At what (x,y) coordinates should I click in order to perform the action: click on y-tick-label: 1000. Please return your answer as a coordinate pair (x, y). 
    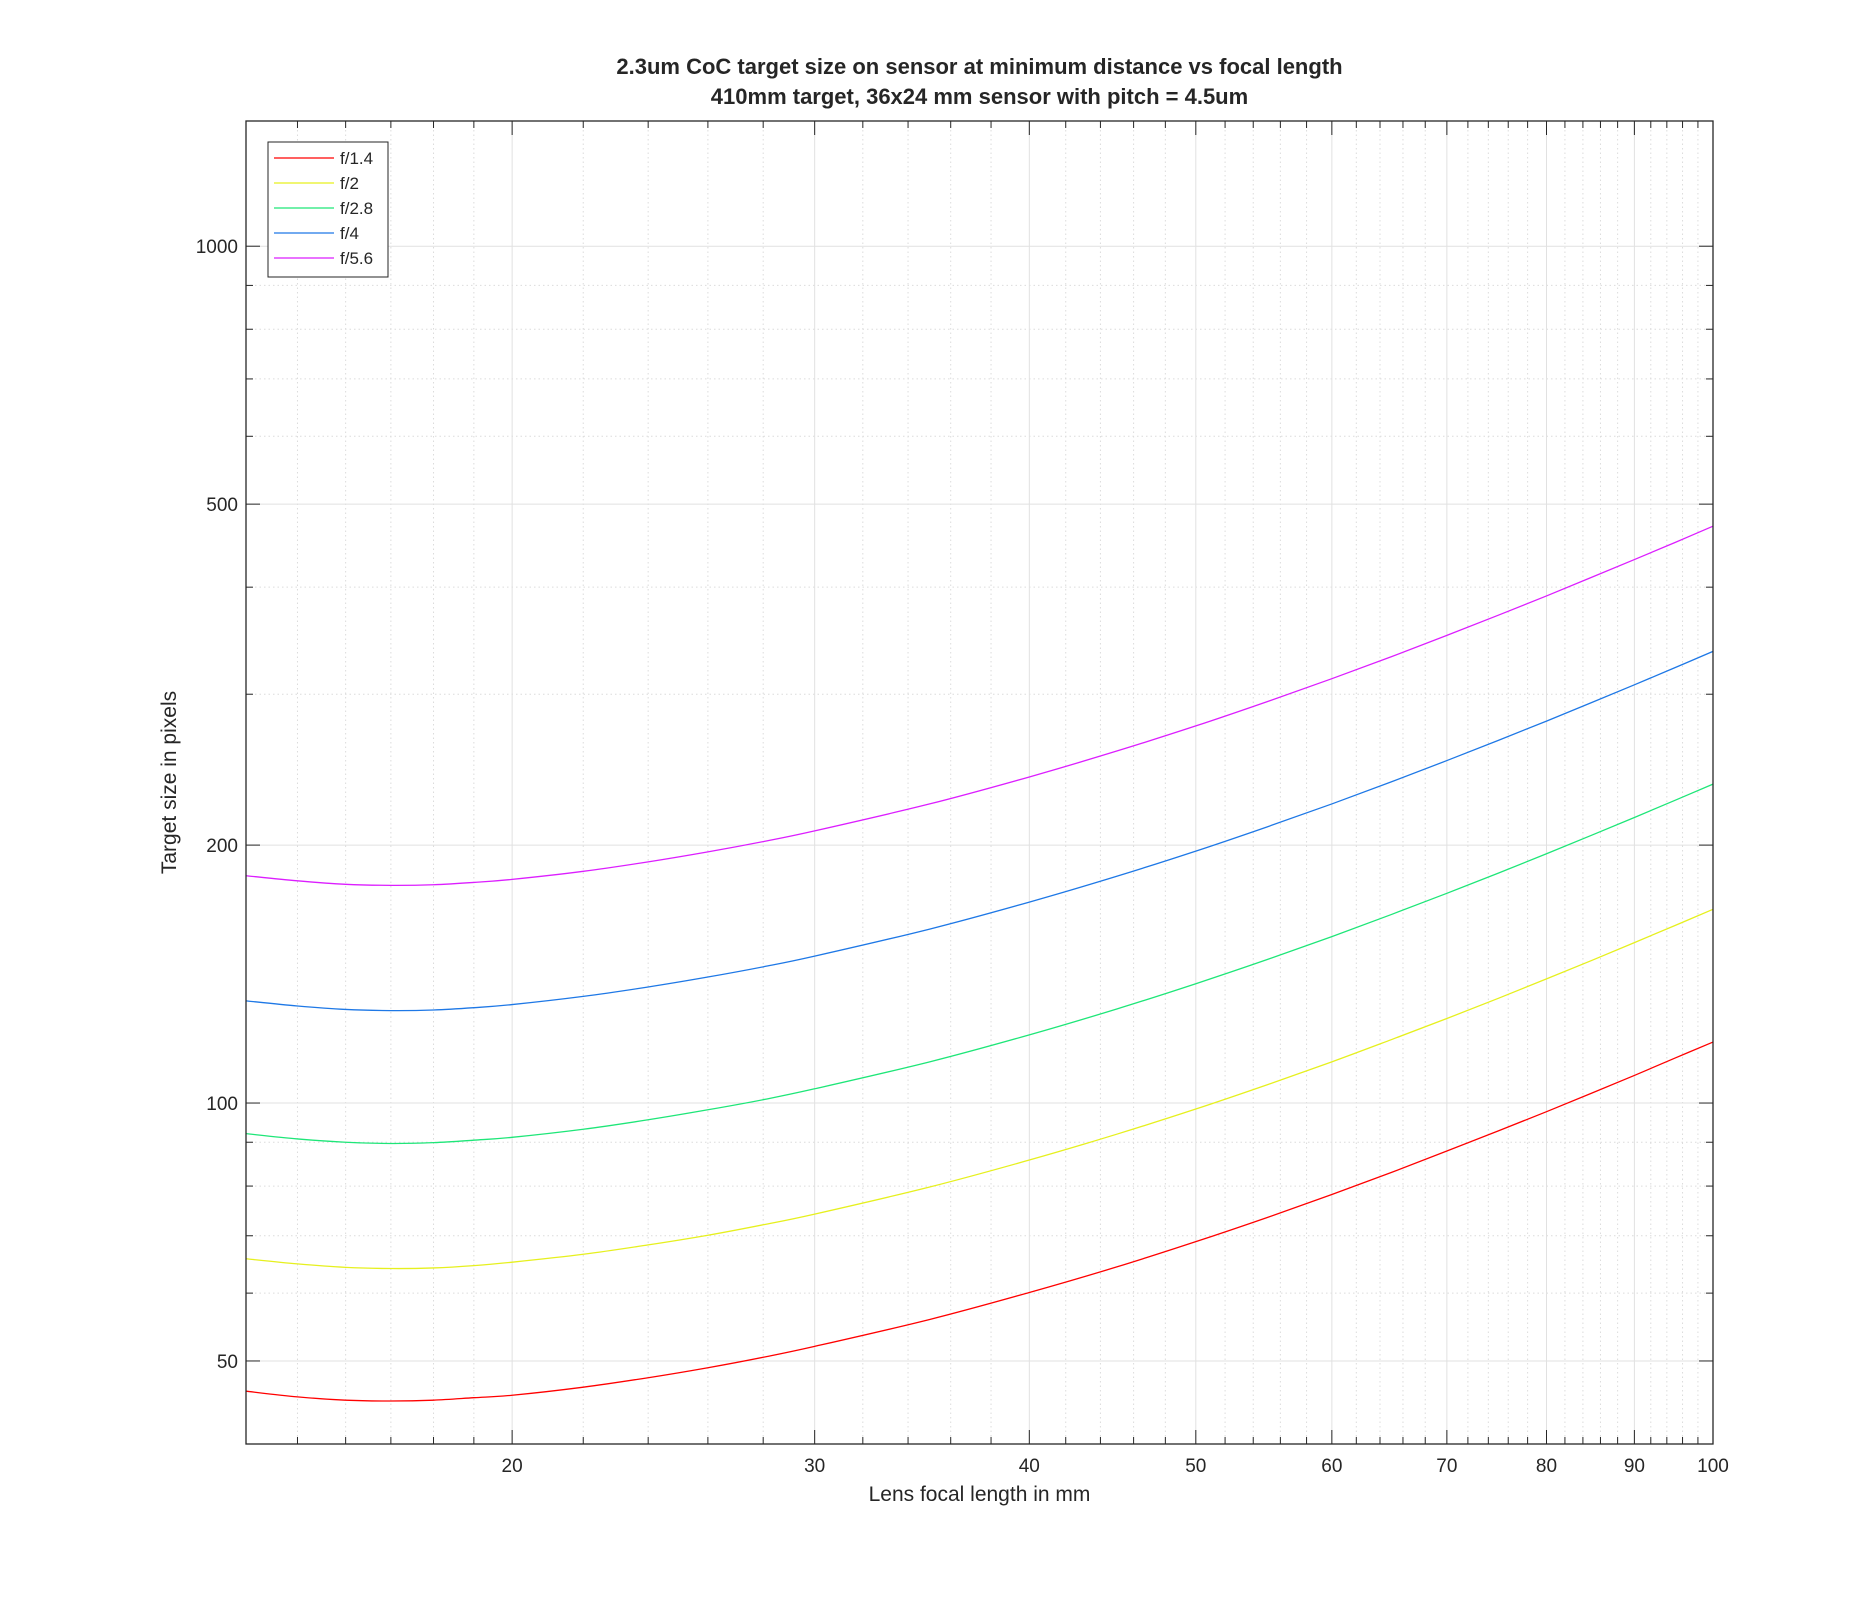
    Looking at the image, I should click on (217, 247).